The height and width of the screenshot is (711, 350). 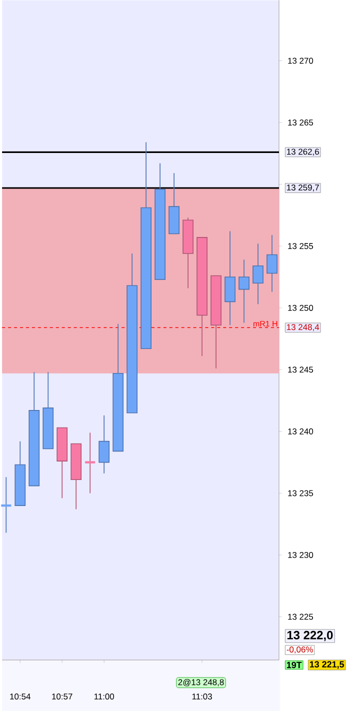 I want to click on x-tick-label: 10:54, so click(x=20, y=697).